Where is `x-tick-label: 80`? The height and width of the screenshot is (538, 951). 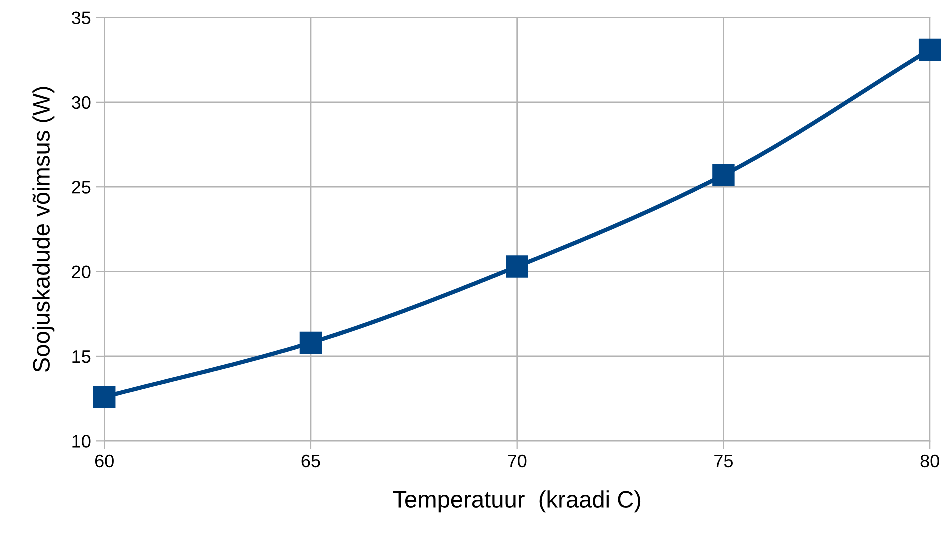 x-tick-label: 80 is located at coordinates (930, 461).